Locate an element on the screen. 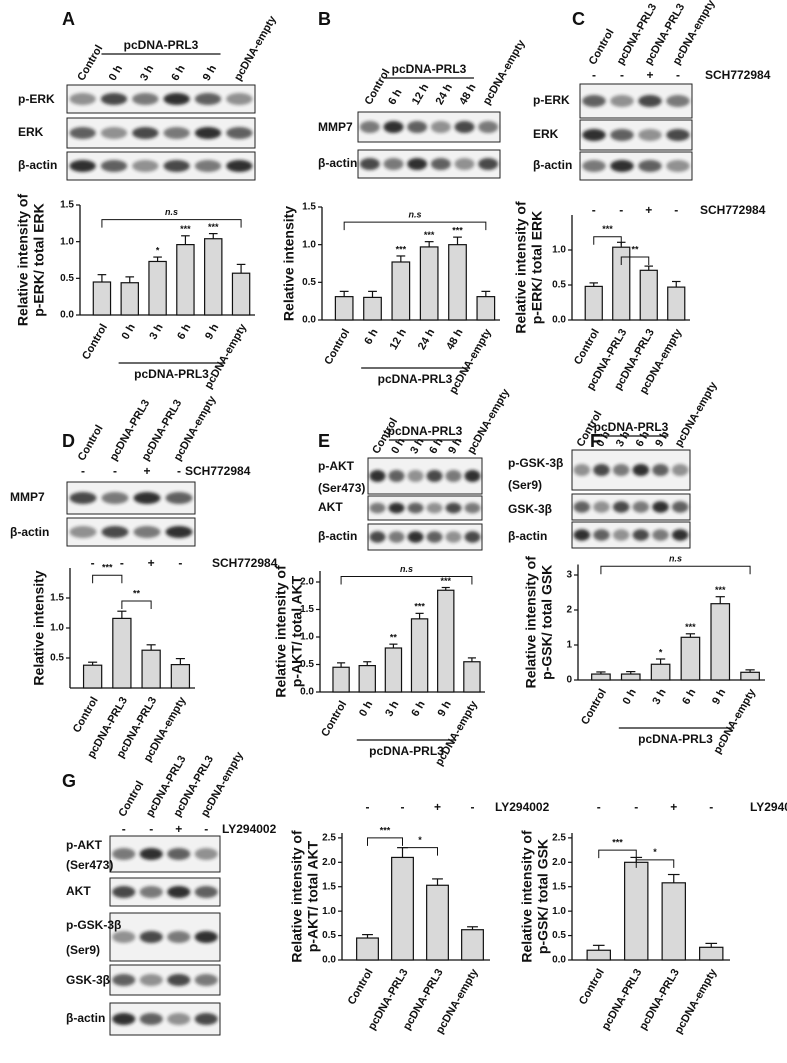 The height and width of the screenshot is (1063, 787). y-tick-label: 2 is located at coordinates (569, 610).